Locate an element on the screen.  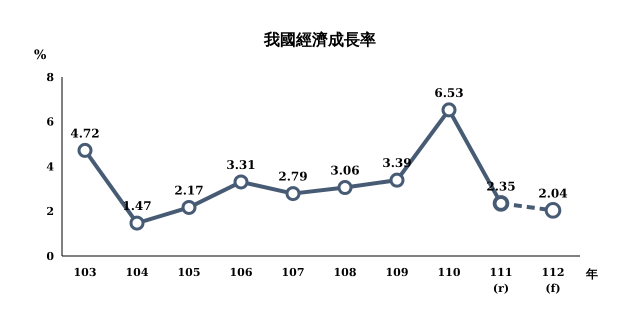
data-label: 2.17 is located at coordinates (189, 190).